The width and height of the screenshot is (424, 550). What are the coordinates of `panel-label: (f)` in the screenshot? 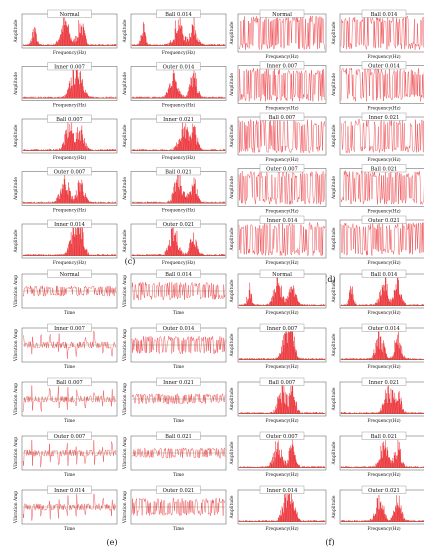 It's located at (329, 542).